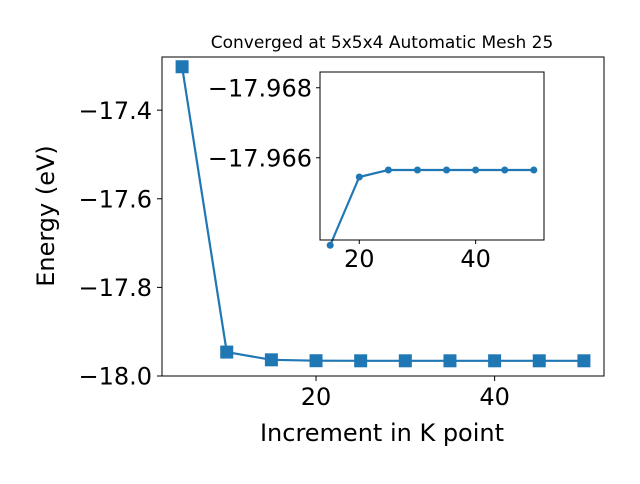  Describe the element at coordinates (115, 199) in the screenshot. I see `main-y-tick-label: −17.6` at that location.